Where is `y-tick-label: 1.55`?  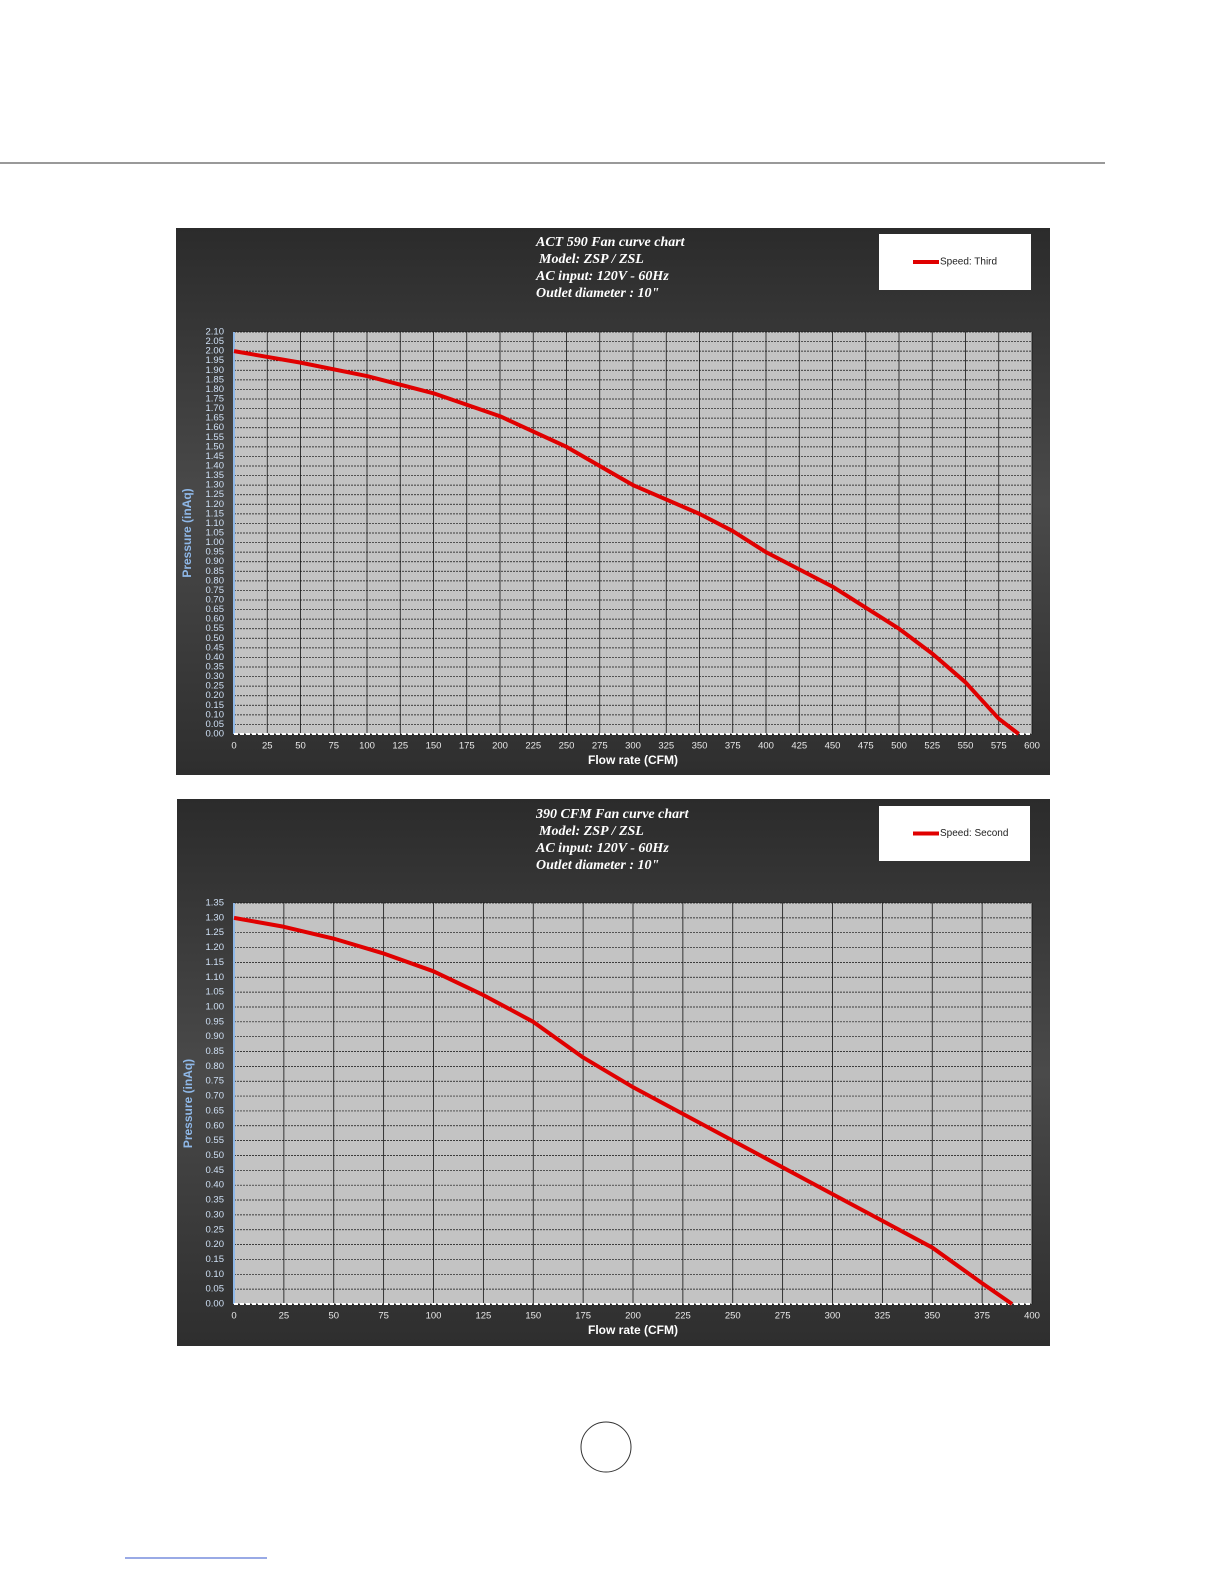 y-tick-label: 1.55 is located at coordinates (215, 437).